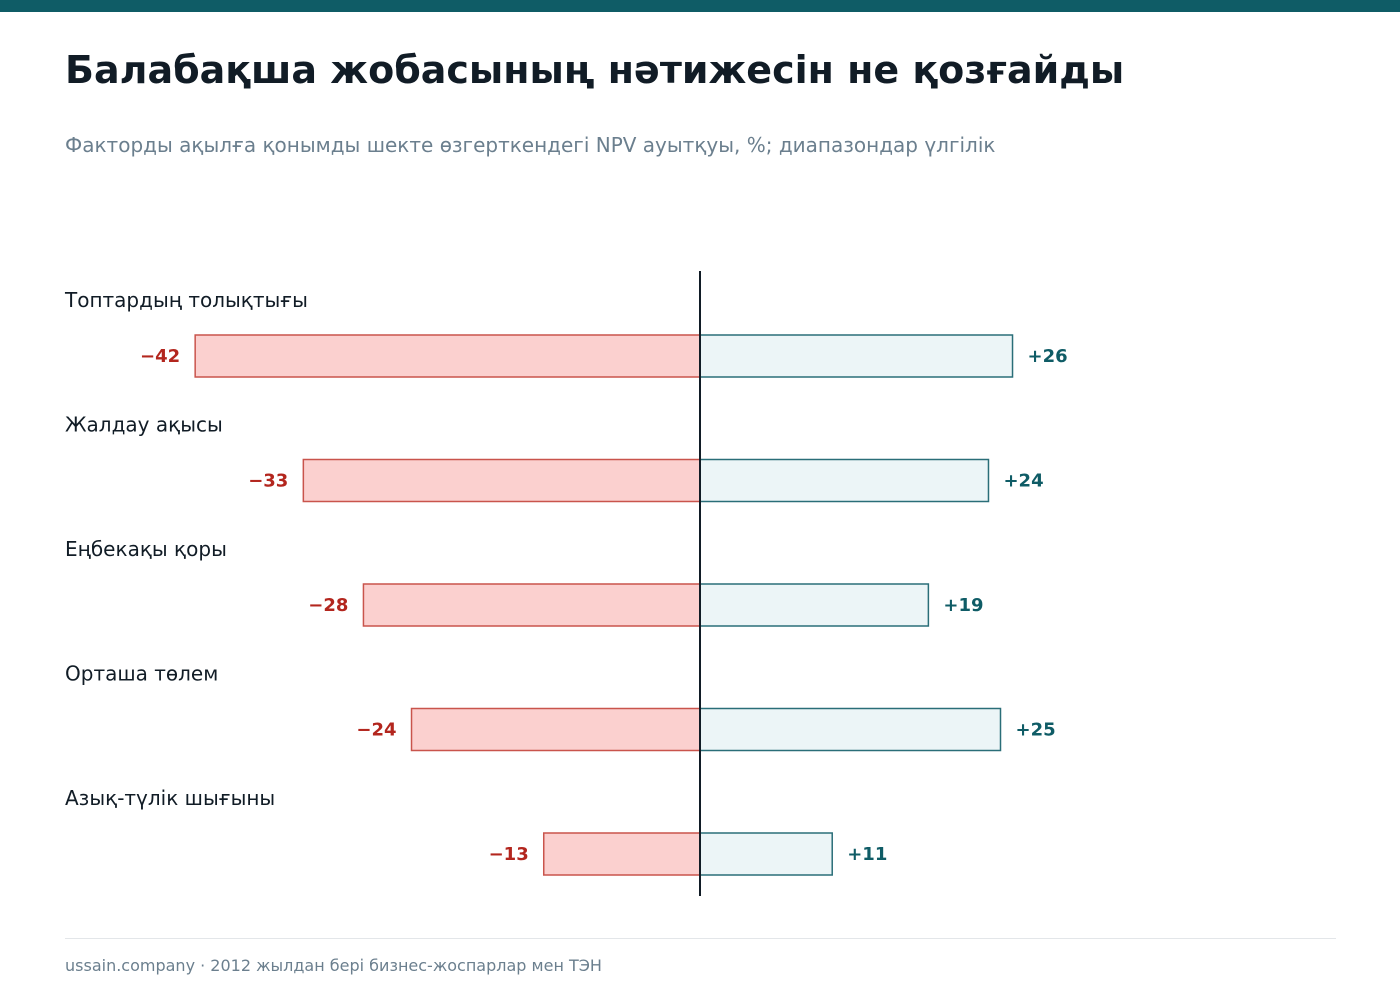 Image resolution: width=1400 pixels, height=1000 pixels. What do you see at coordinates (1036, 730) in the screenshot?
I see `positive-value-label: +25` at bounding box center [1036, 730].